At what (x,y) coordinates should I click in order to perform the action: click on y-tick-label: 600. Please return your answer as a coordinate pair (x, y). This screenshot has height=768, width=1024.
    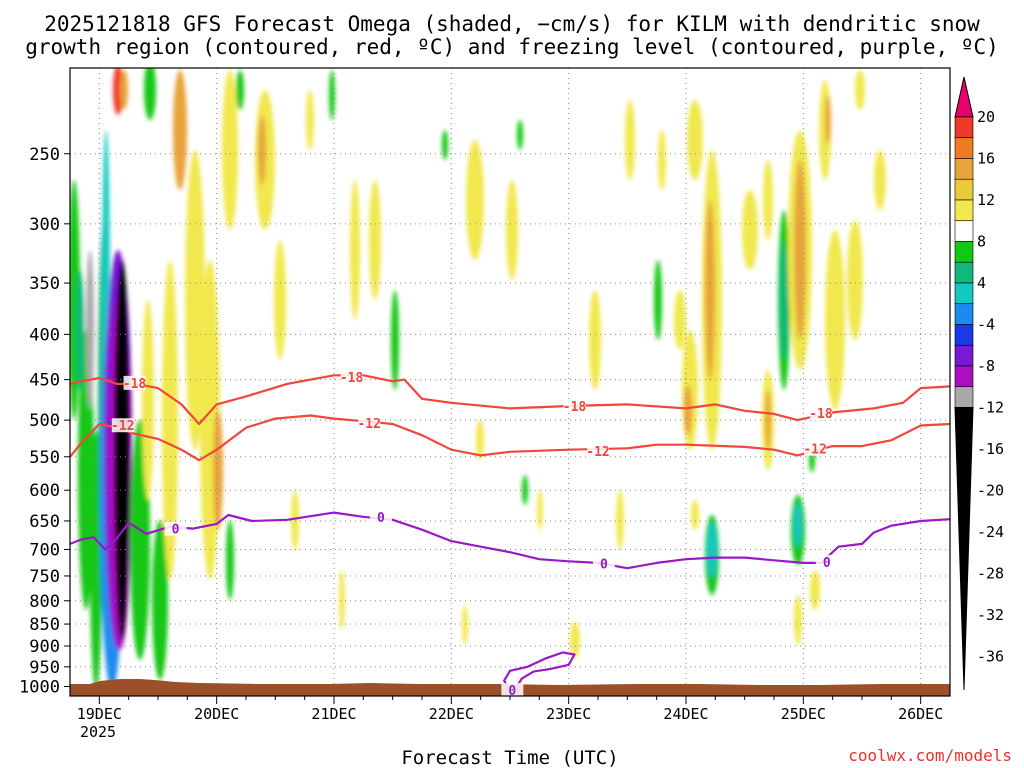
    Looking at the image, I should click on (44, 491).